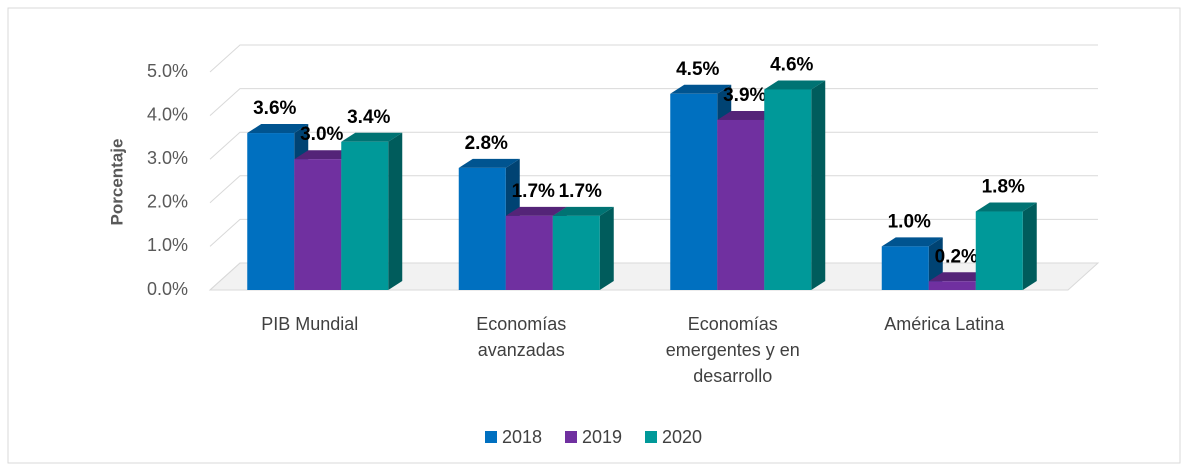 Image resolution: width=1189 pixels, height=472 pixels. Describe the element at coordinates (956, 256) in the screenshot. I see `data-label: 0.2%` at that location.